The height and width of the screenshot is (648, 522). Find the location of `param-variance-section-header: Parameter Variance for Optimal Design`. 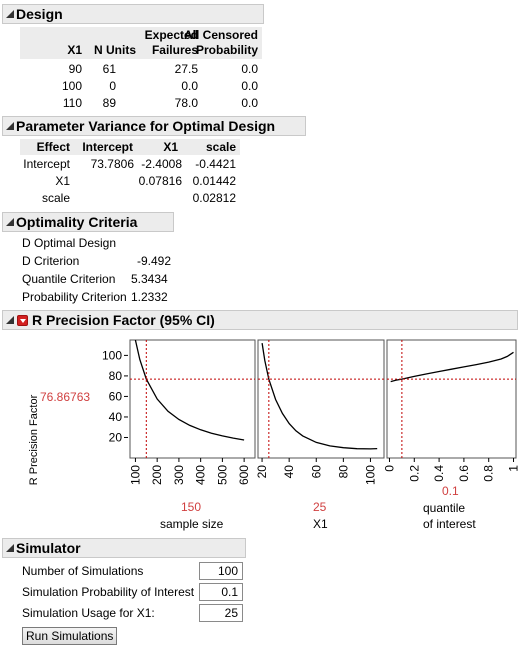

param-variance-section-header: Parameter Variance for Optimal Design is located at coordinates (154, 126).